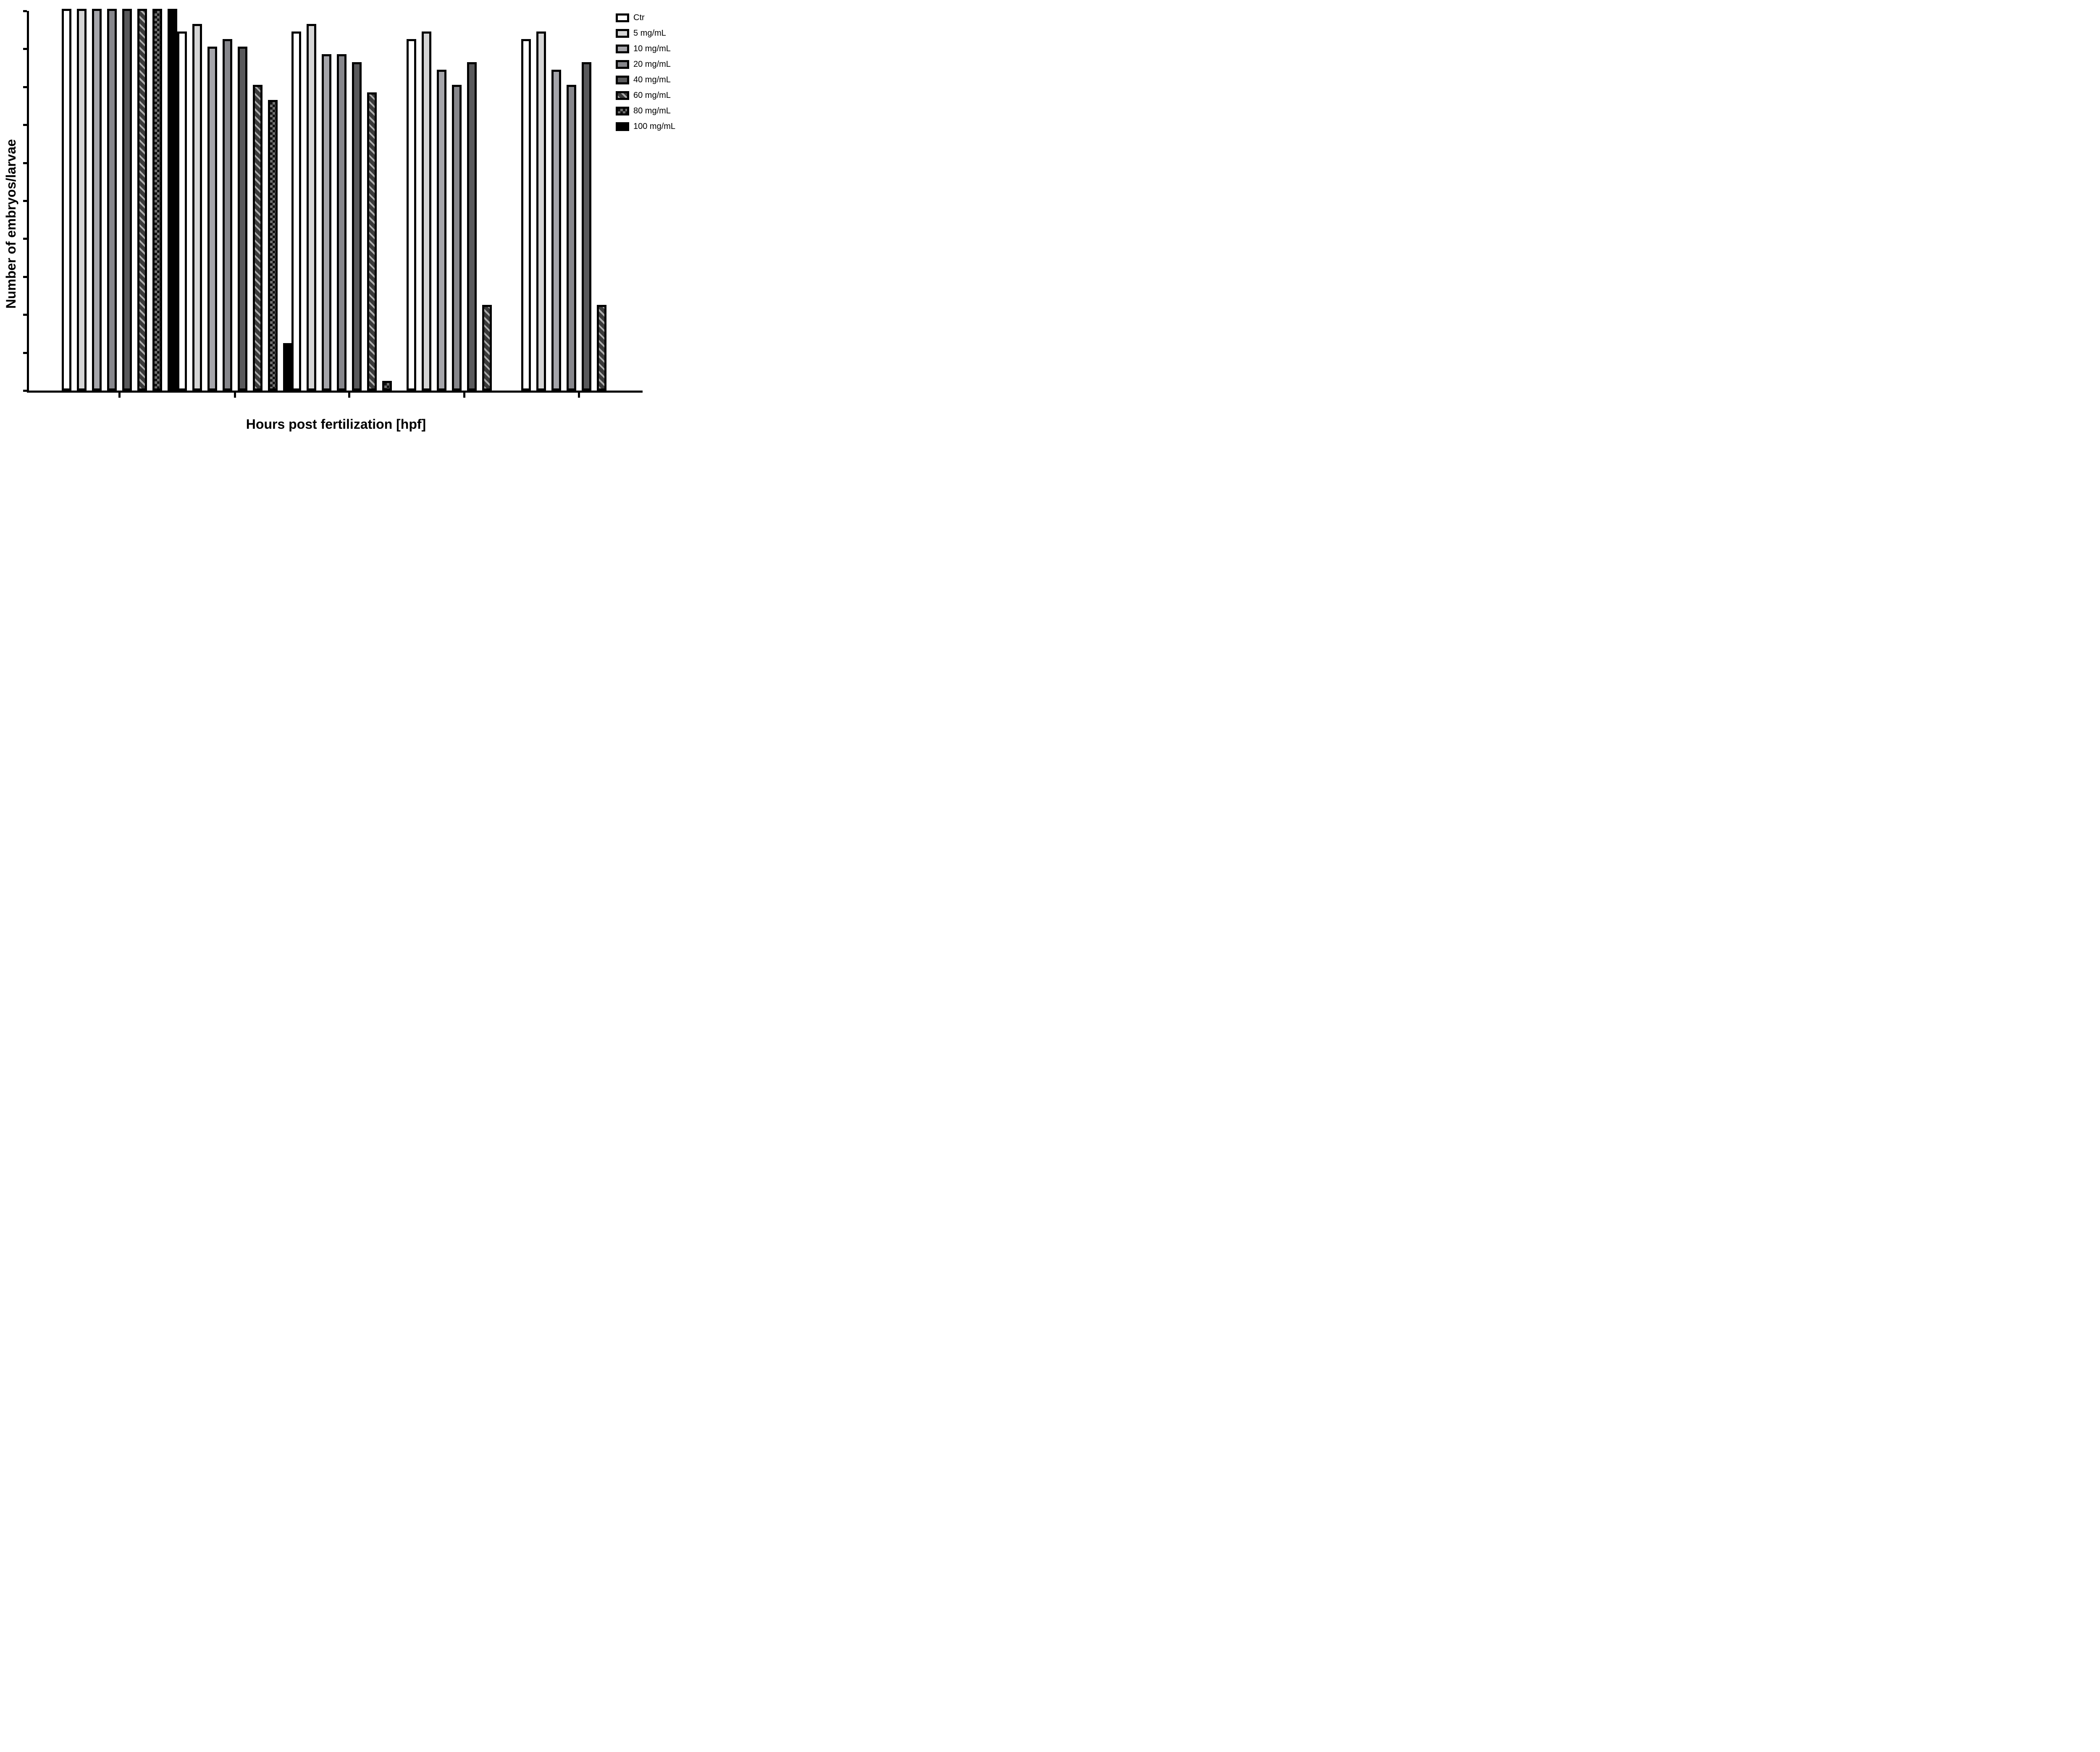 The image size is (2100, 1752). Describe the element at coordinates (487, 348) in the screenshot. I see `bar-72hpf-60mg/mL` at that location.